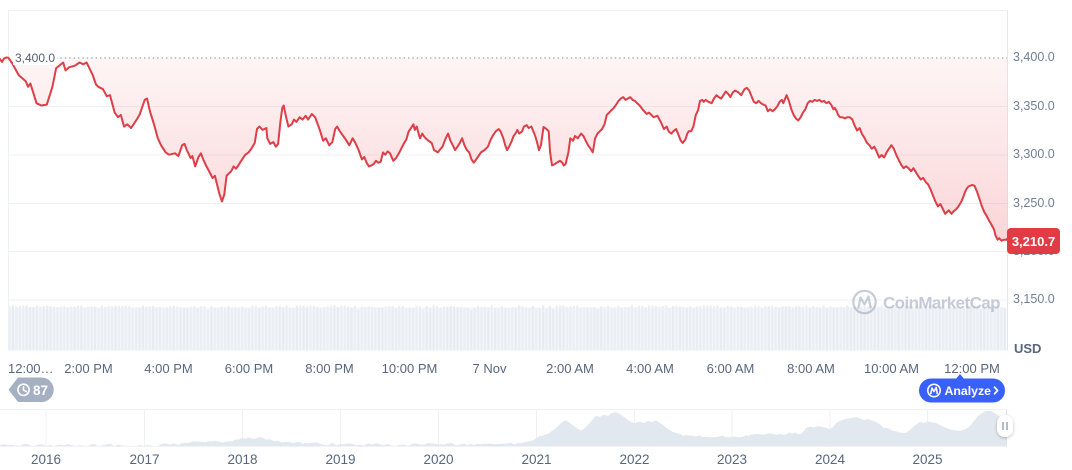 The image size is (1072, 470). I want to click on svg-text: Analyze, so click(968, 391).